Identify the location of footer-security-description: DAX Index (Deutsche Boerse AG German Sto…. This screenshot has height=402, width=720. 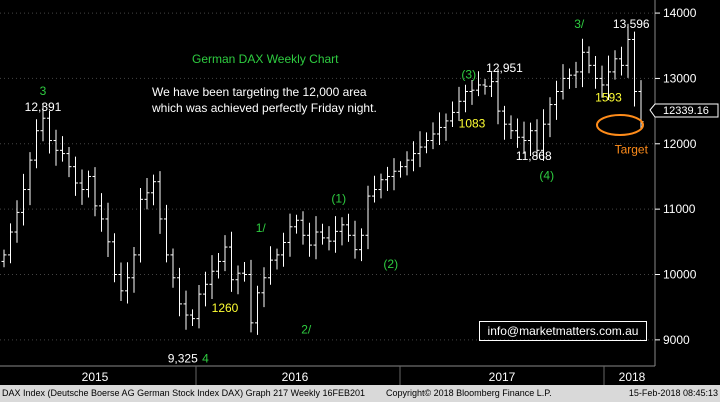
(184, 393).